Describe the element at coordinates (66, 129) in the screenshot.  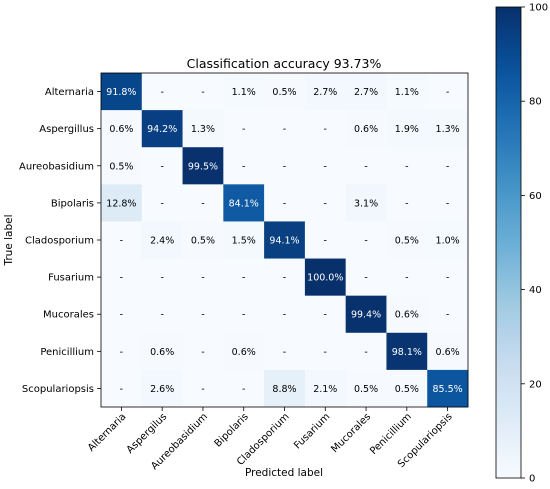
I see `y-tick-label: Aspergillus` at that location.